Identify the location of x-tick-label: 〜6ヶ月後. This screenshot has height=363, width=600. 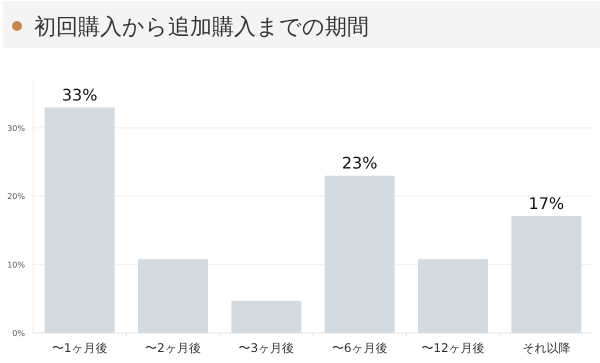
(360, 348).